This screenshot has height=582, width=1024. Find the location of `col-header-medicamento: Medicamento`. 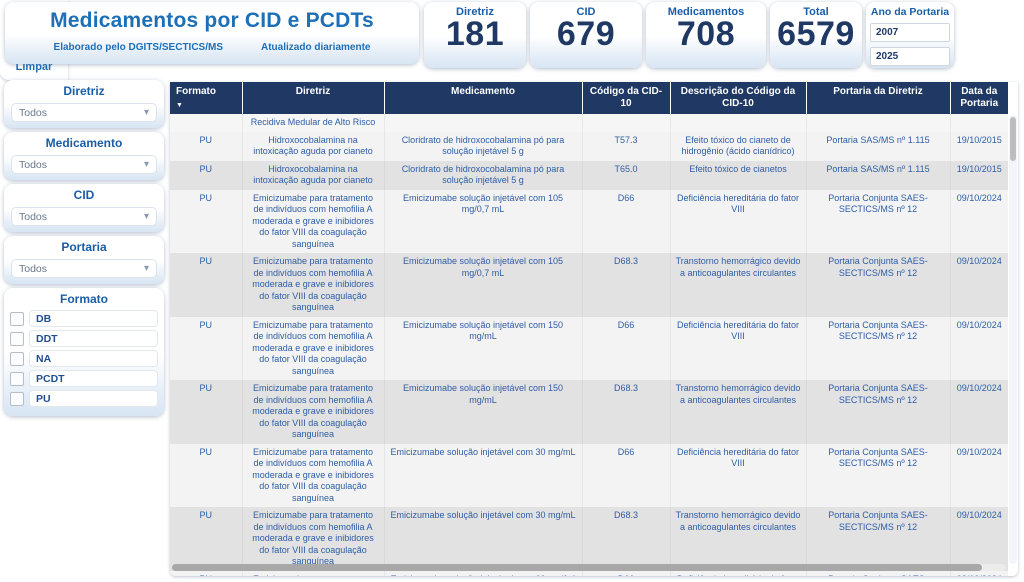

col-header-medicamento: Medicamento is located at coordinates (482, 98).